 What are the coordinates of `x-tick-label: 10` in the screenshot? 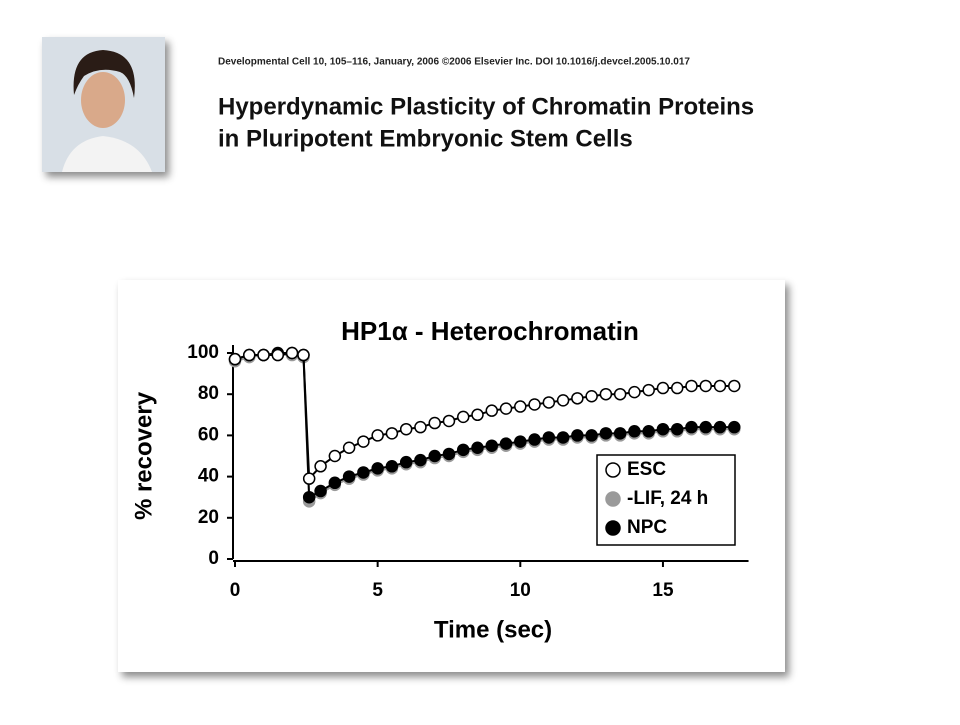 It's located at (520, 590).